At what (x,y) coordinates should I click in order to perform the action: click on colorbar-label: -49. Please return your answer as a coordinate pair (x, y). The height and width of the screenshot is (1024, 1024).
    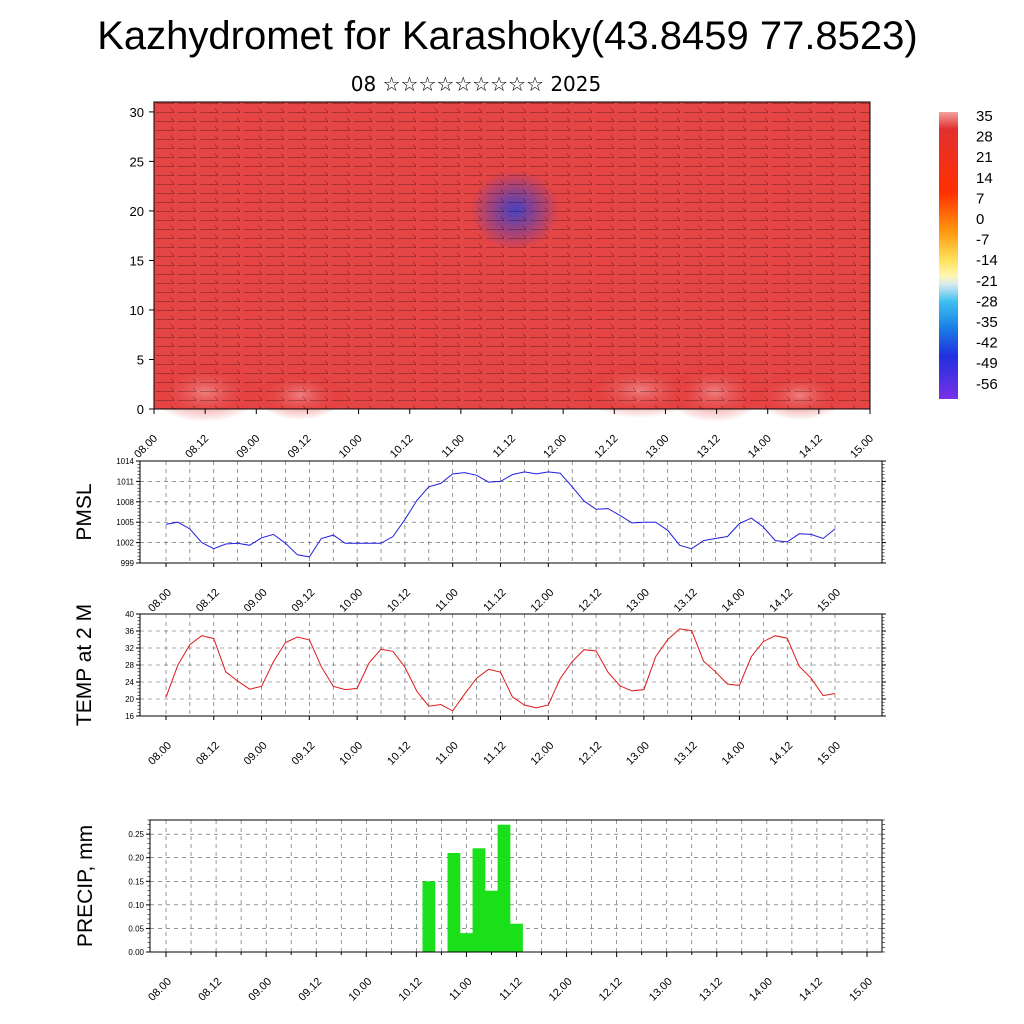
    Looking at the image, I should click on (987, 363).